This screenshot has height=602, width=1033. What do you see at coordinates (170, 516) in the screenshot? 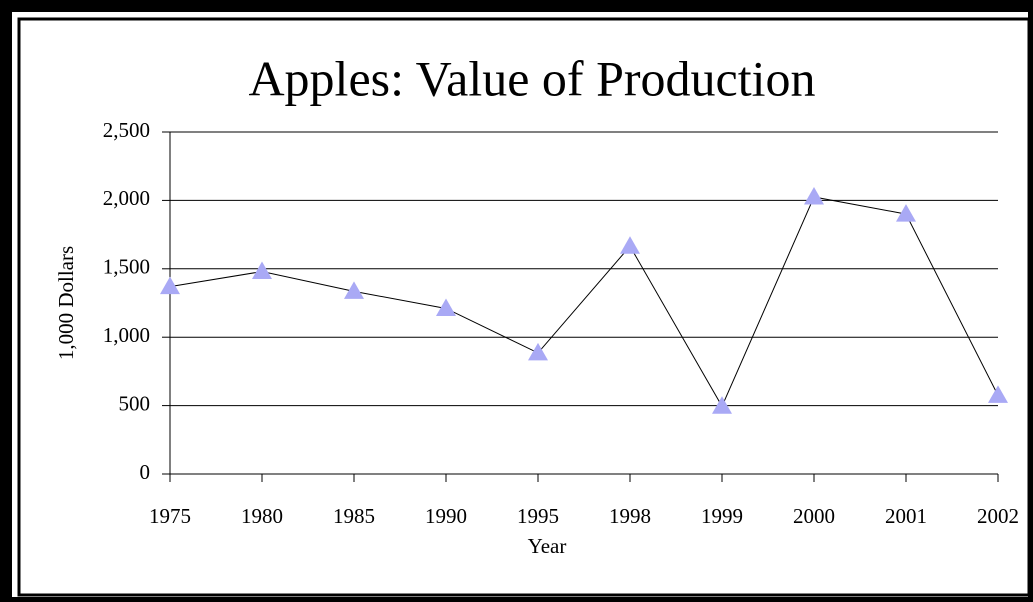
I see `x-tick-label: 1975` at bounding box center [170, 516].